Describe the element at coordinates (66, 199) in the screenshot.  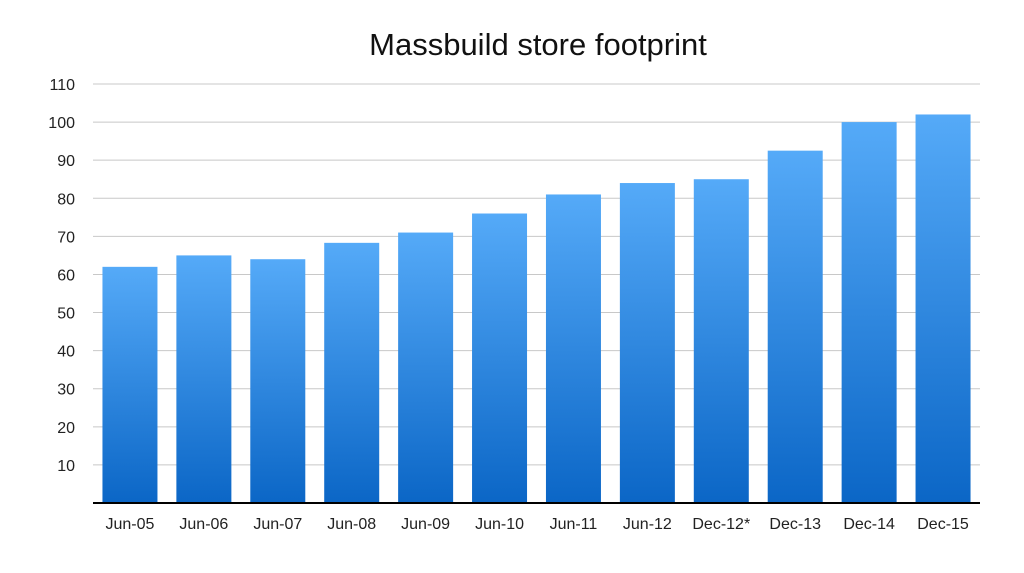
I see `y-tick-label: 80` at that location.